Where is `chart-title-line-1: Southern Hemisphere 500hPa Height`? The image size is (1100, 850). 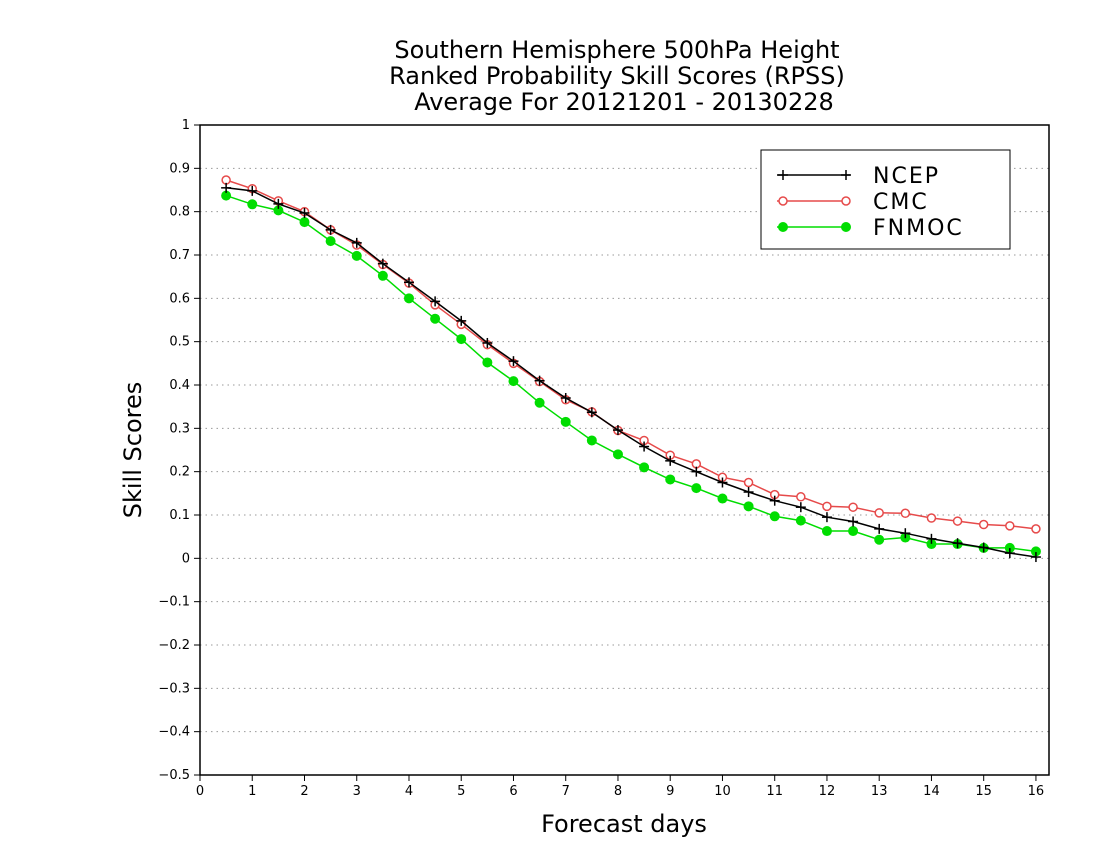 chart-title-line-1: Southern Hemisphere 500hPa Height is located at coordinates (616, 50).